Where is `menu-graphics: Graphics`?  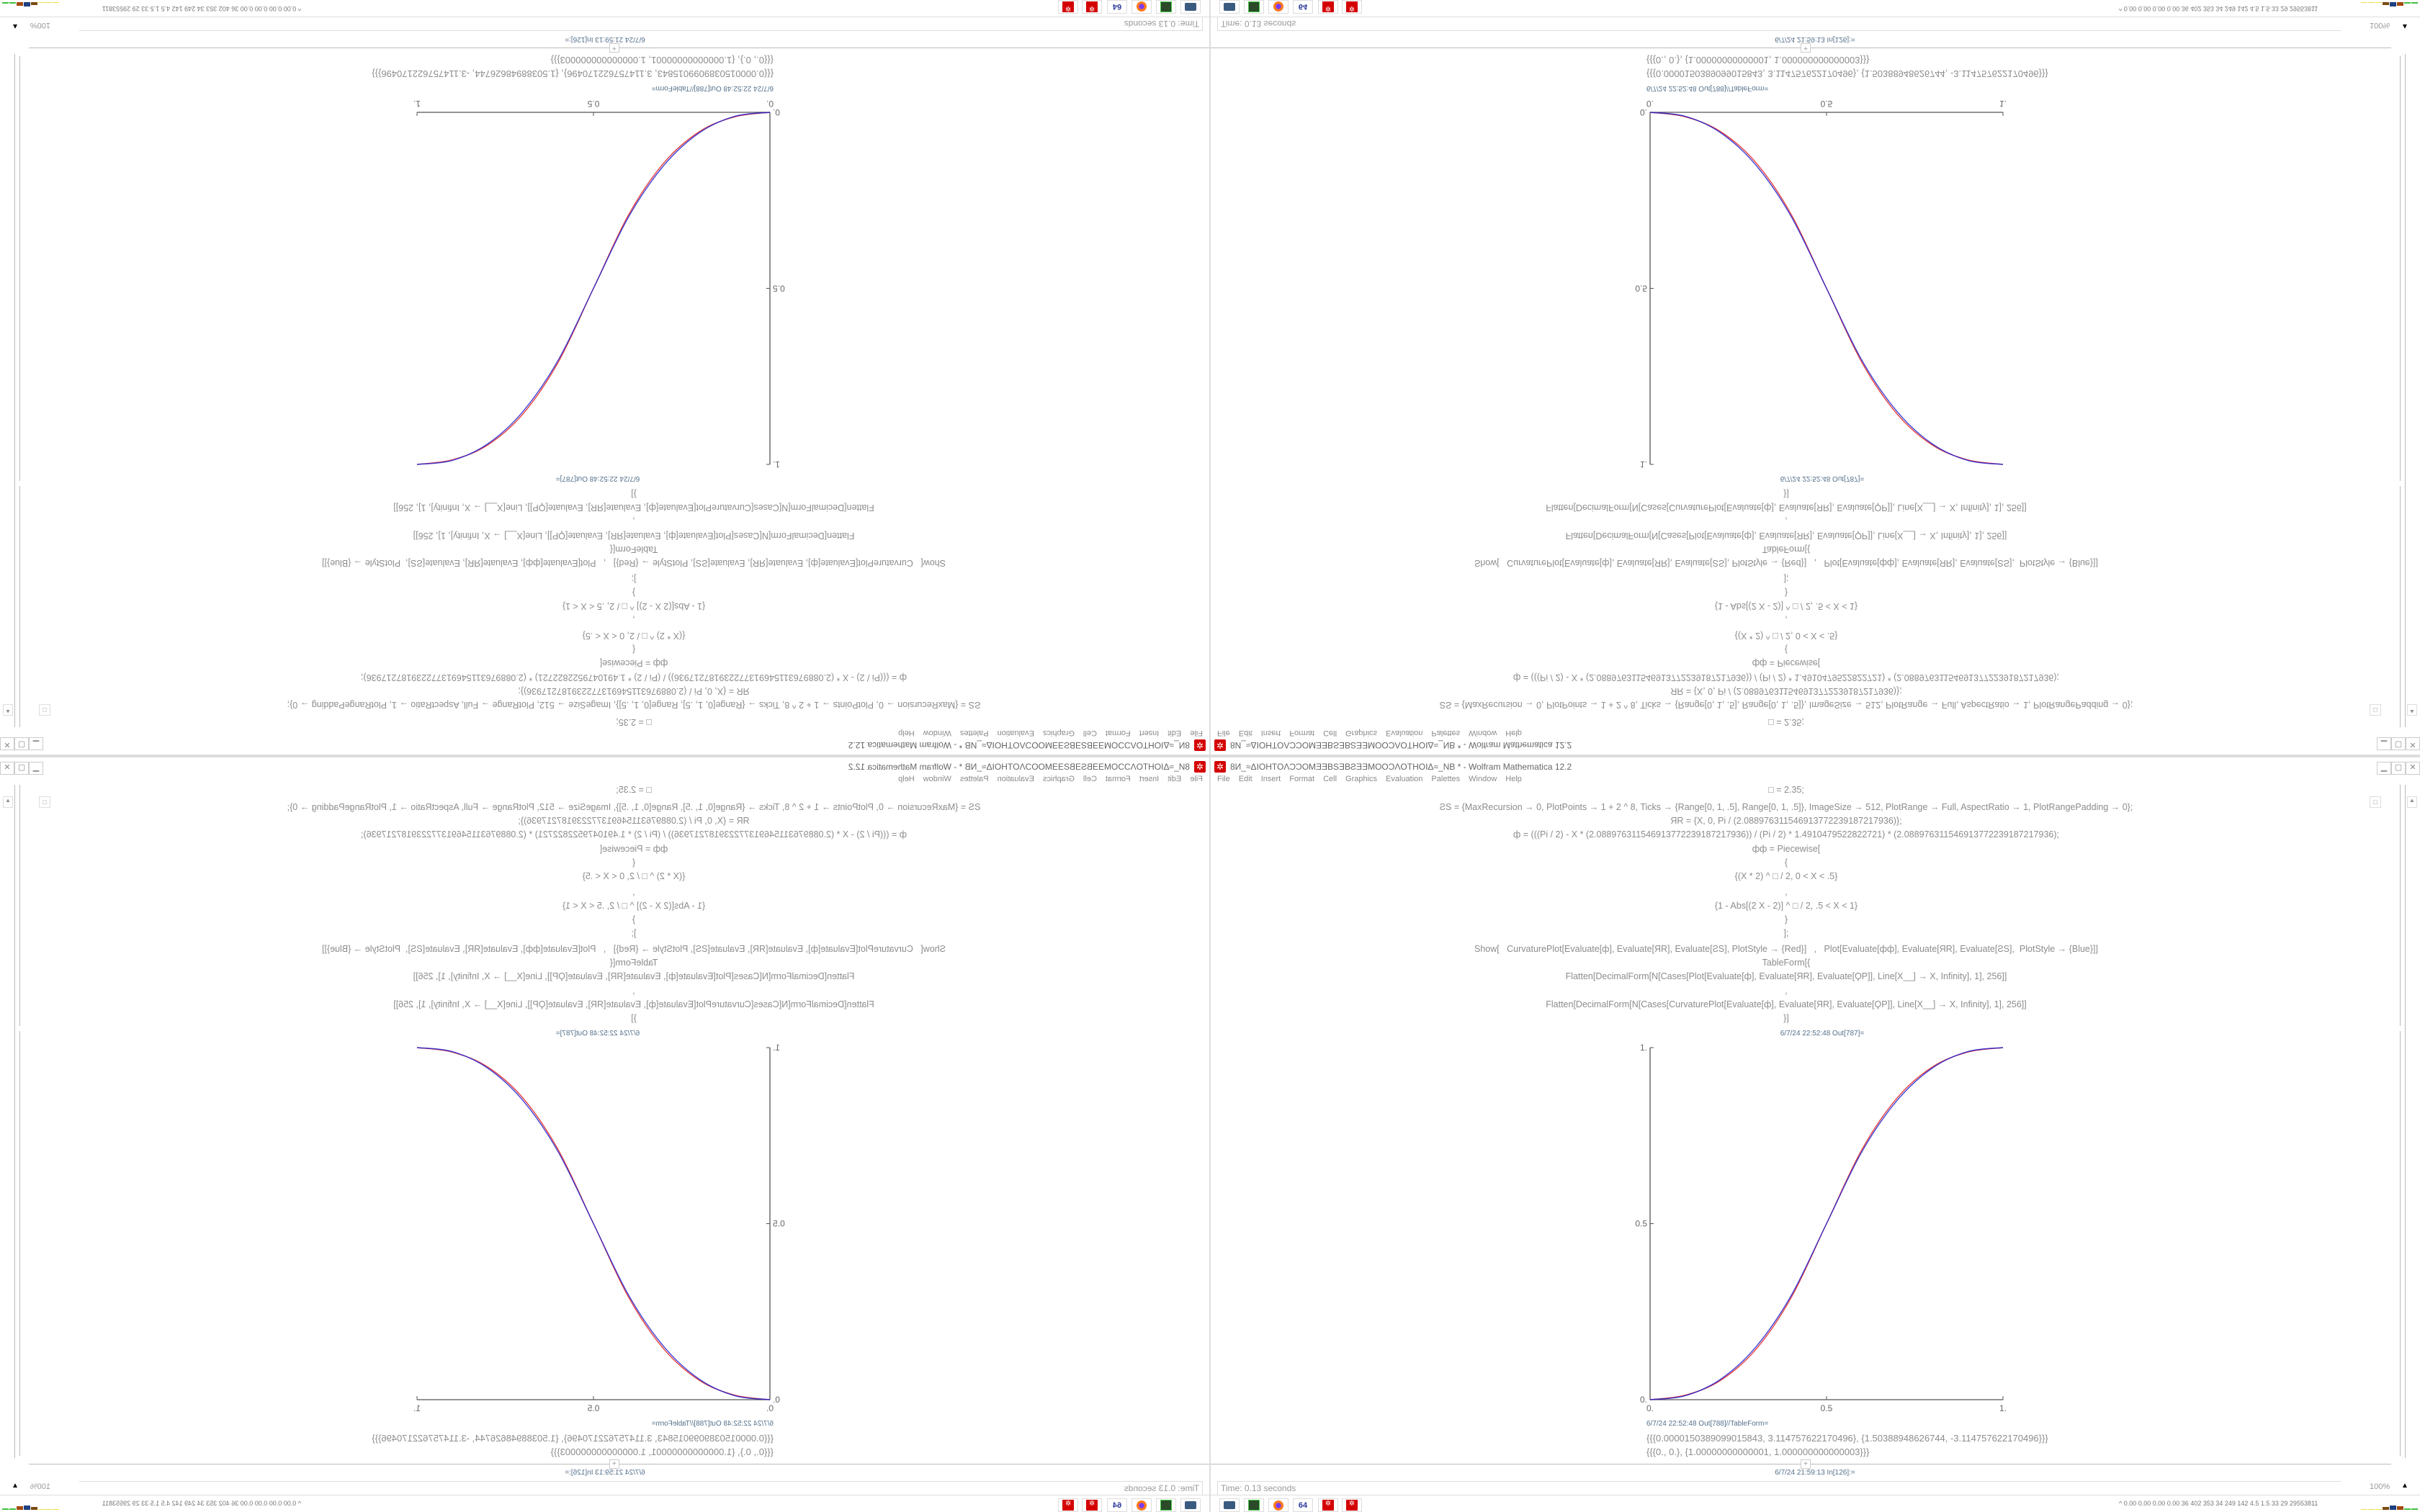
menu-graphics: Graphics is located at coordinates (1058, 733).